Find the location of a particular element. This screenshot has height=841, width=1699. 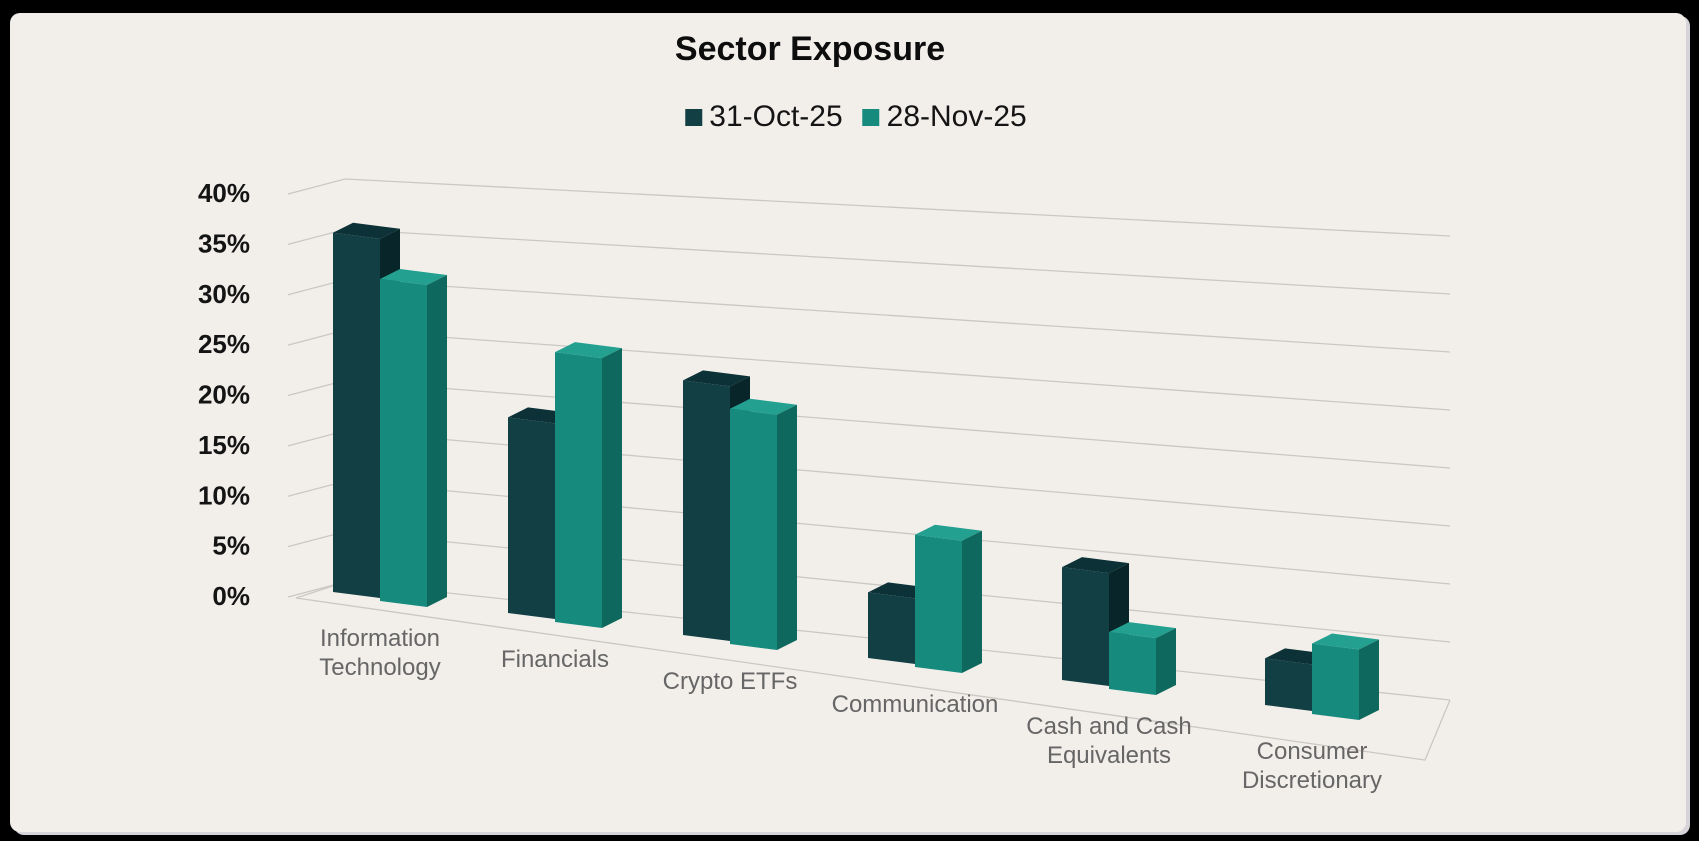

legend-item: 28-Nov-25 is located at coordinates (944, 117).